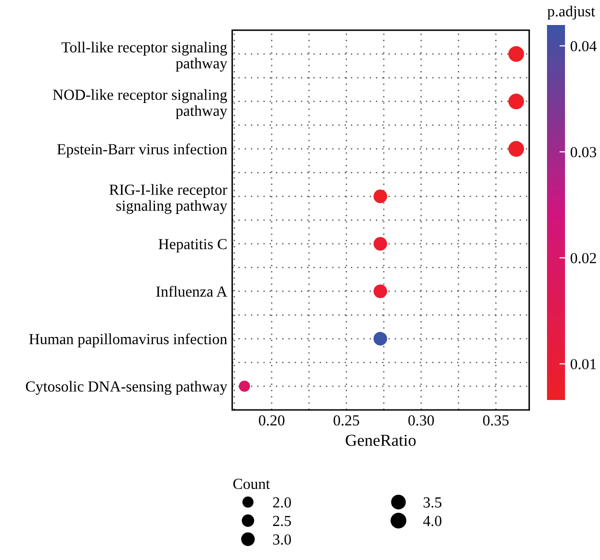 This screenshot has width=600, height=560. I want to click on legend-label: 2.0, so click(282, 502).